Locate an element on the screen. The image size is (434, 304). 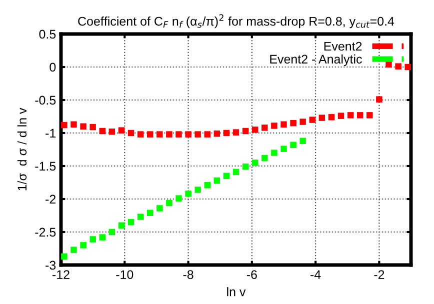
chart-title: Coefficient of C$_{F}$ n$_{f}$ (α$_{s}$/π)$^{2}$ for mass-drop R=0.8, y$_{cut}$=0.4 is located at coordinates (236, 21).